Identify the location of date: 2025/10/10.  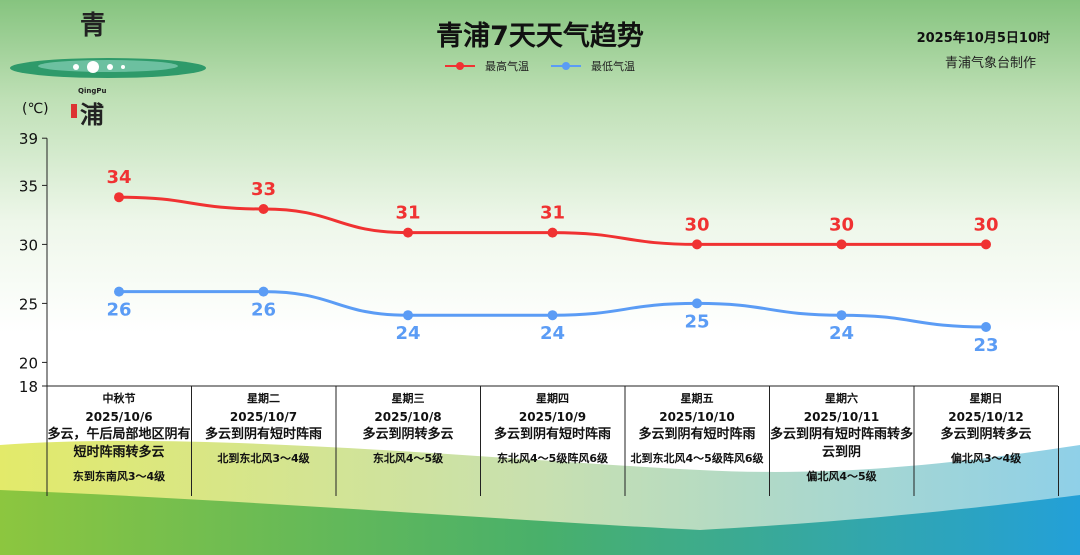
(697, 417).